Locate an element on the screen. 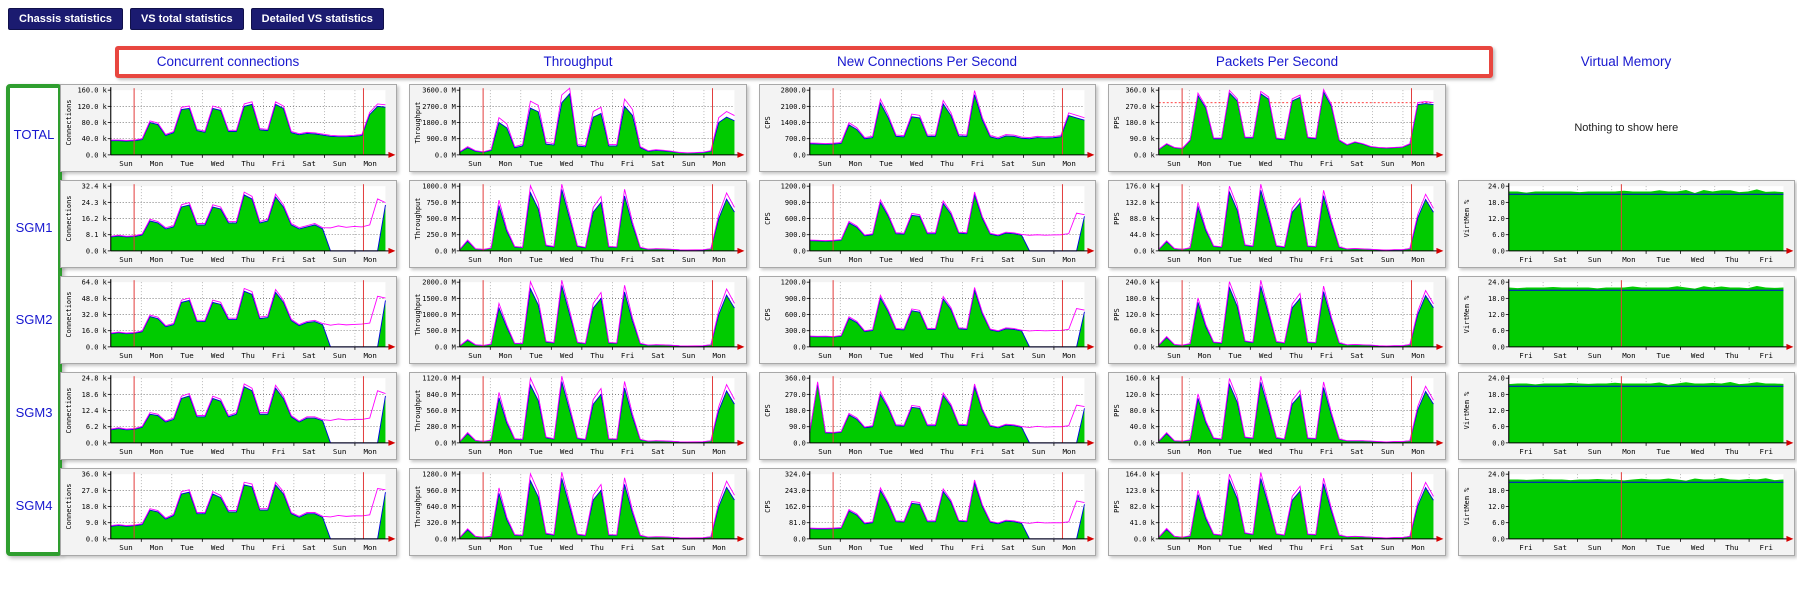 The height and width of the screenshot is (611, 1797). svg-text: 1500.0 M is located at coordinates (440, 299).